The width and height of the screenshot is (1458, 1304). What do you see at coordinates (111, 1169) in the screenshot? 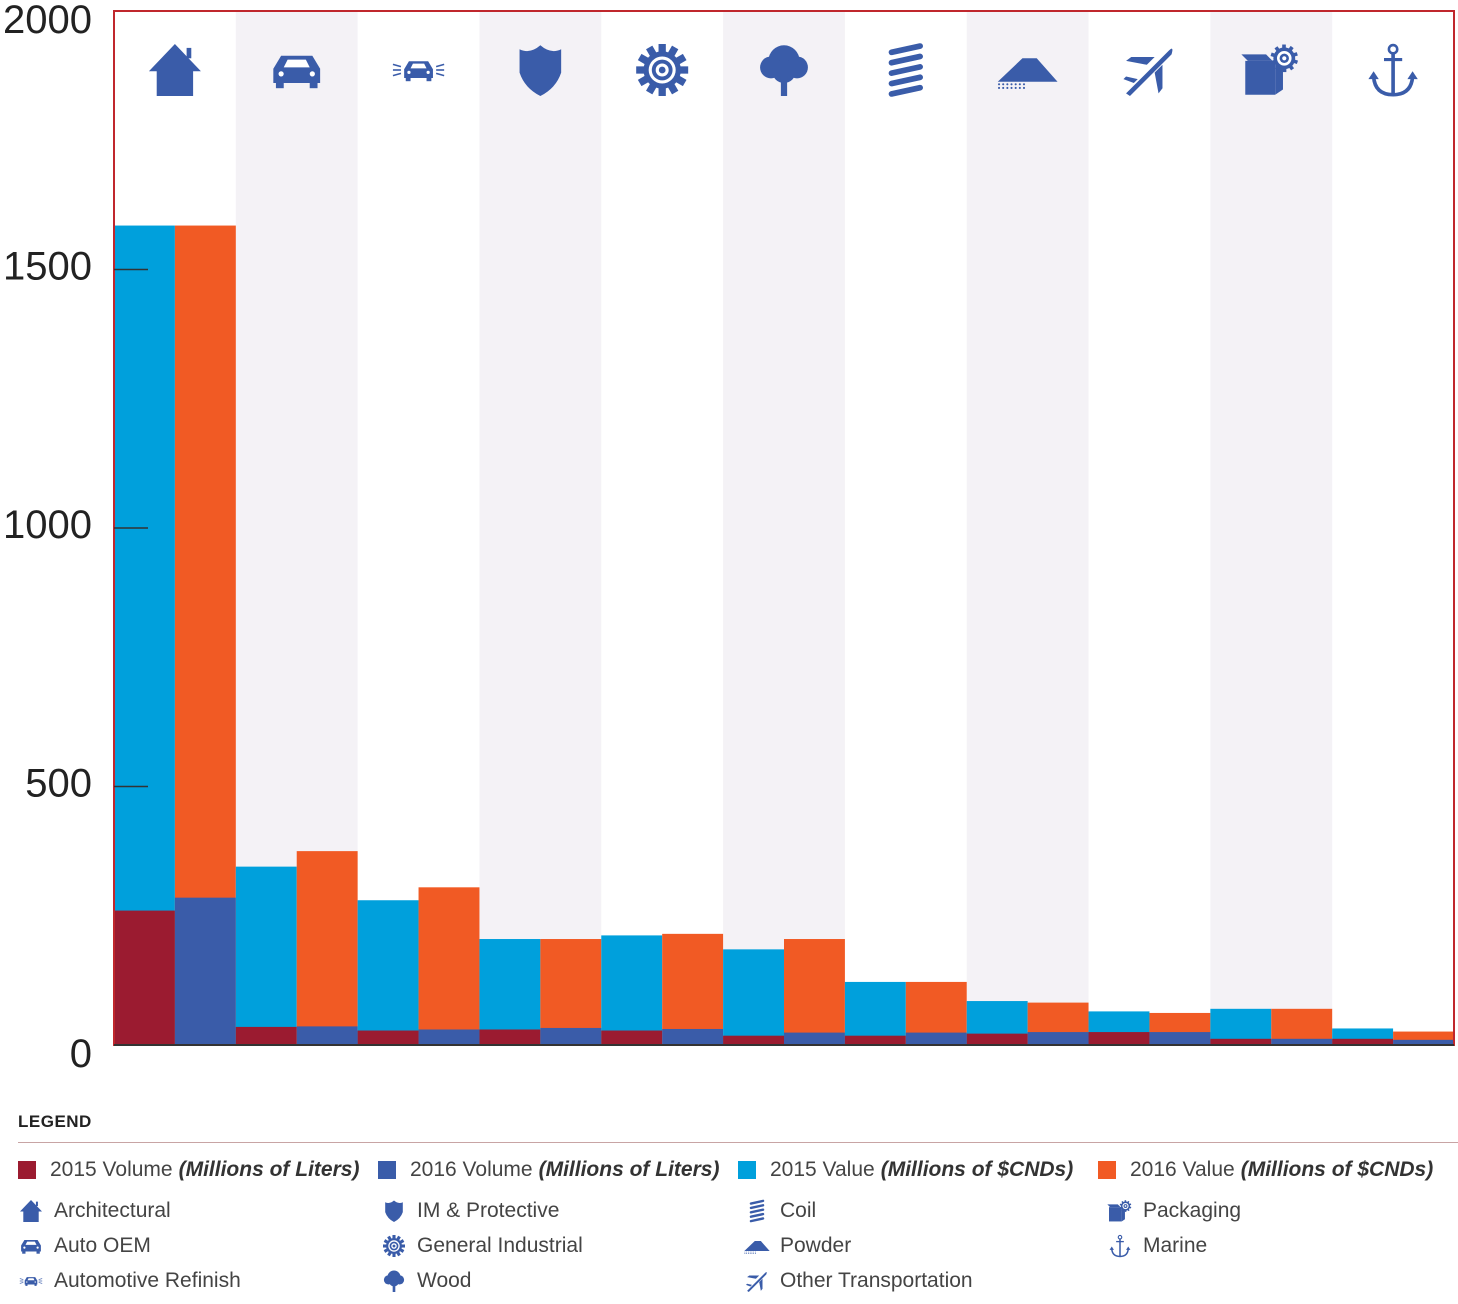
I see `legend-series-name: 2015 Volume` at bounding box center [111, 1169].